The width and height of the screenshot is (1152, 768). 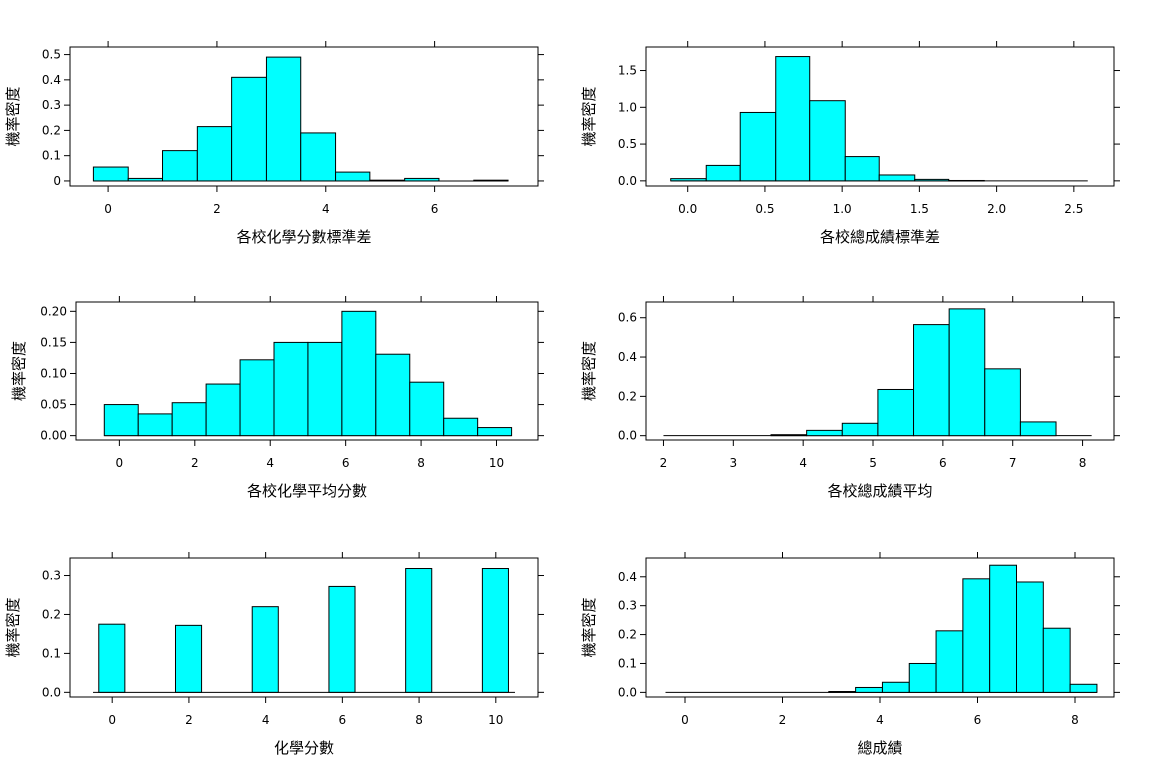 What do you see at coordinates (53, 405) in the screenshot?
I see `y-tick-label: 0.05` at bounding box center [53, 405].